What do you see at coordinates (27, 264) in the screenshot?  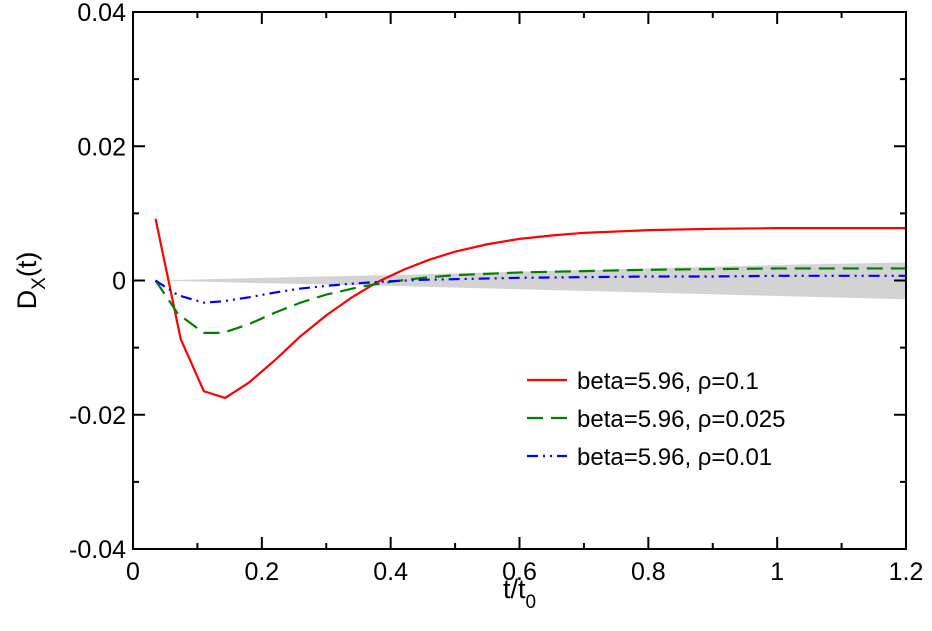 I see `y-axis-title-suffix: (t)` at bounding box center [27, 264].